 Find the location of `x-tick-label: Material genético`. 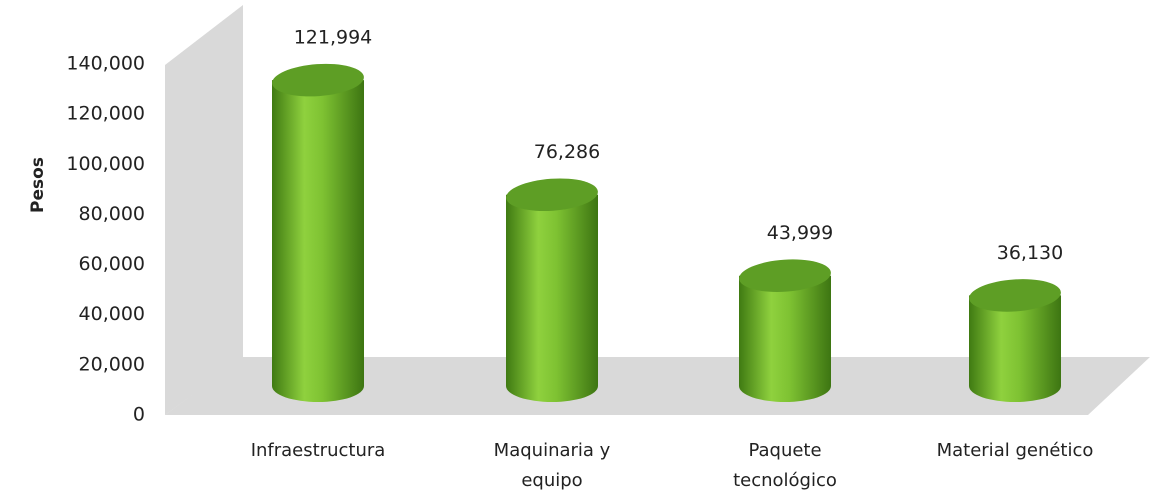

x-tick-label: Material genético is located at coordinates (1015, 450).